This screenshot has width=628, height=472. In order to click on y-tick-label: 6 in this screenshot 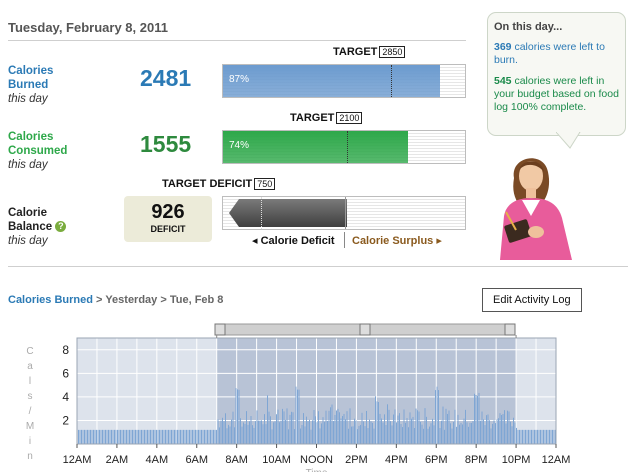, I will do `click(65, 373)`.